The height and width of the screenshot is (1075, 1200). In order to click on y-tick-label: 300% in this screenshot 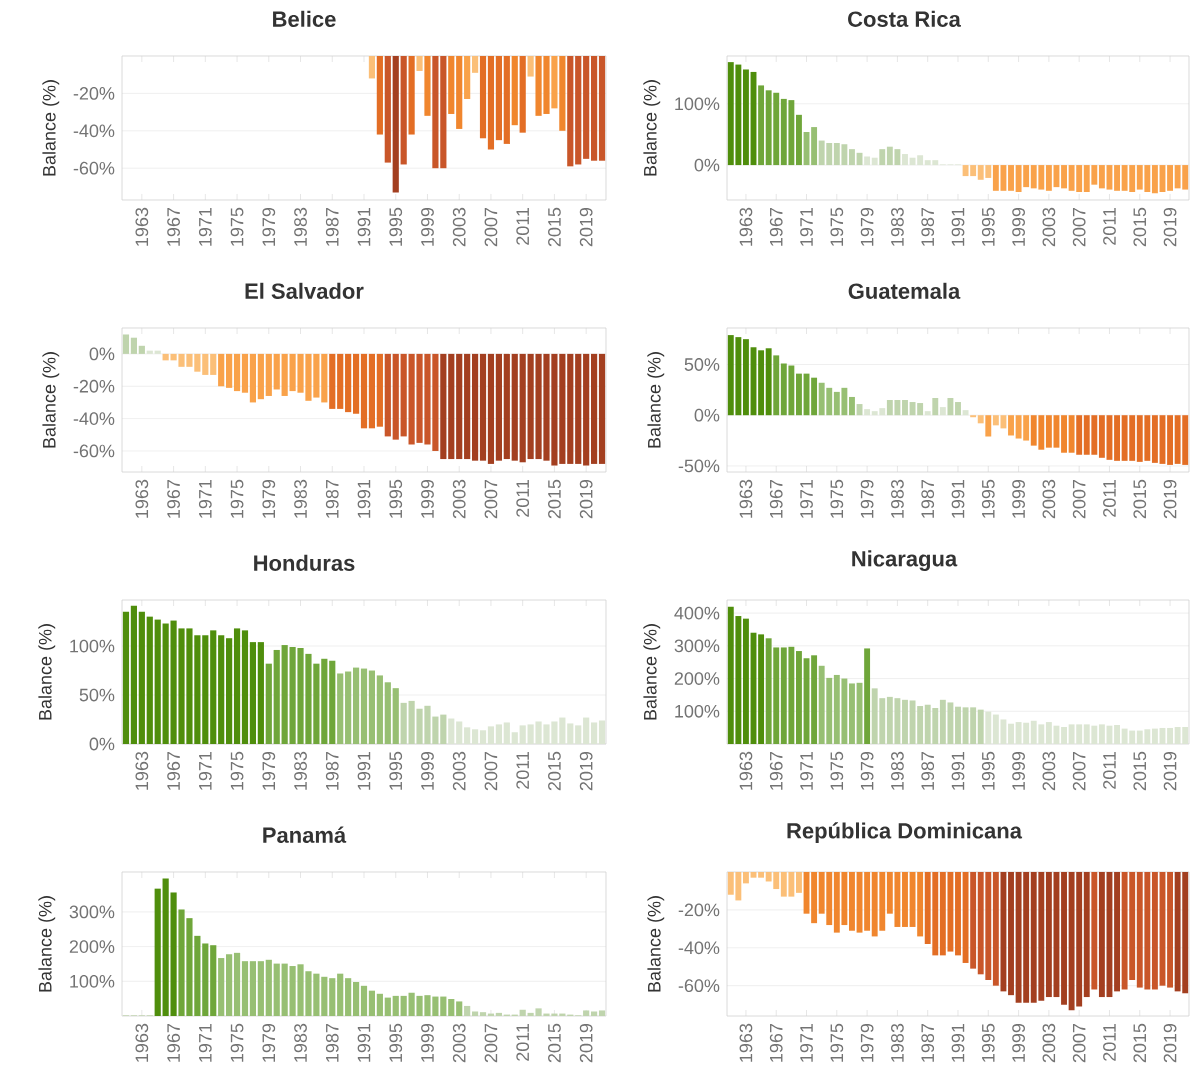, I will do `click(92, 912)`.